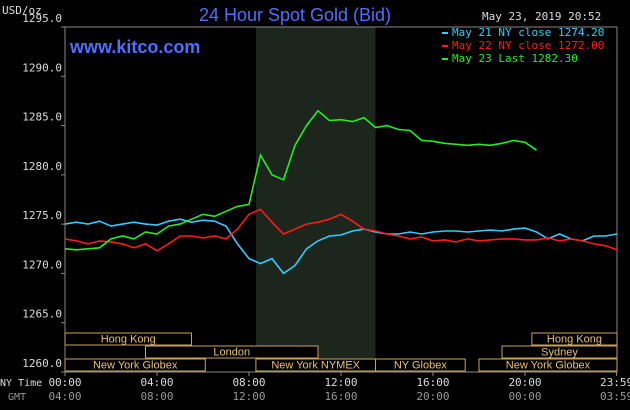 This screenshot has height=410, width=630. What do you see at coordinates (42, 363) in the screenshot?
I see `y-tick-label: 1260.0` at bounding box center [42, 363].